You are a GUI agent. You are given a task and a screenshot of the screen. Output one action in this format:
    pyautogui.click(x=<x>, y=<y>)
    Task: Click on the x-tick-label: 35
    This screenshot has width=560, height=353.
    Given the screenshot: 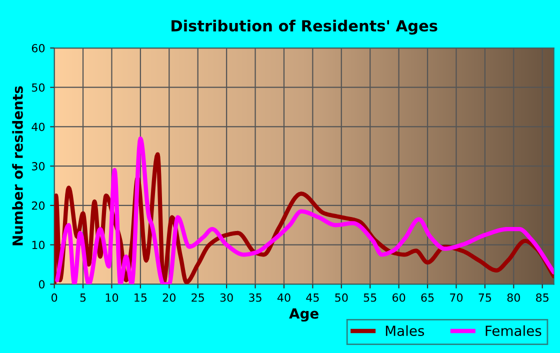 What is the action you would take?
    pyautogui.click(x=255, y=297)
    